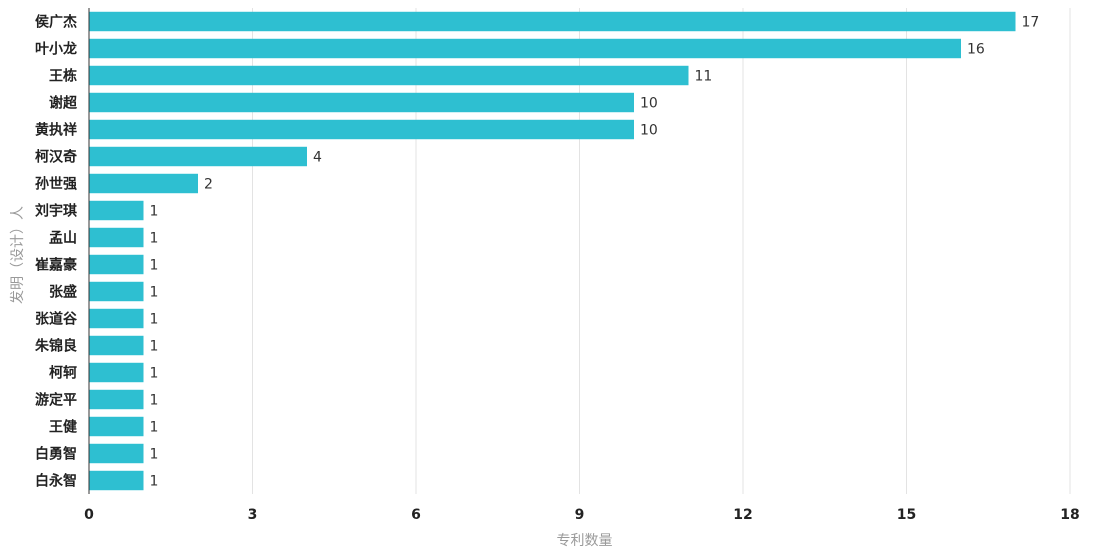 This screenshot has width=1099, height=557. I want to click on category-label: 白勇智, so click(56, 454).